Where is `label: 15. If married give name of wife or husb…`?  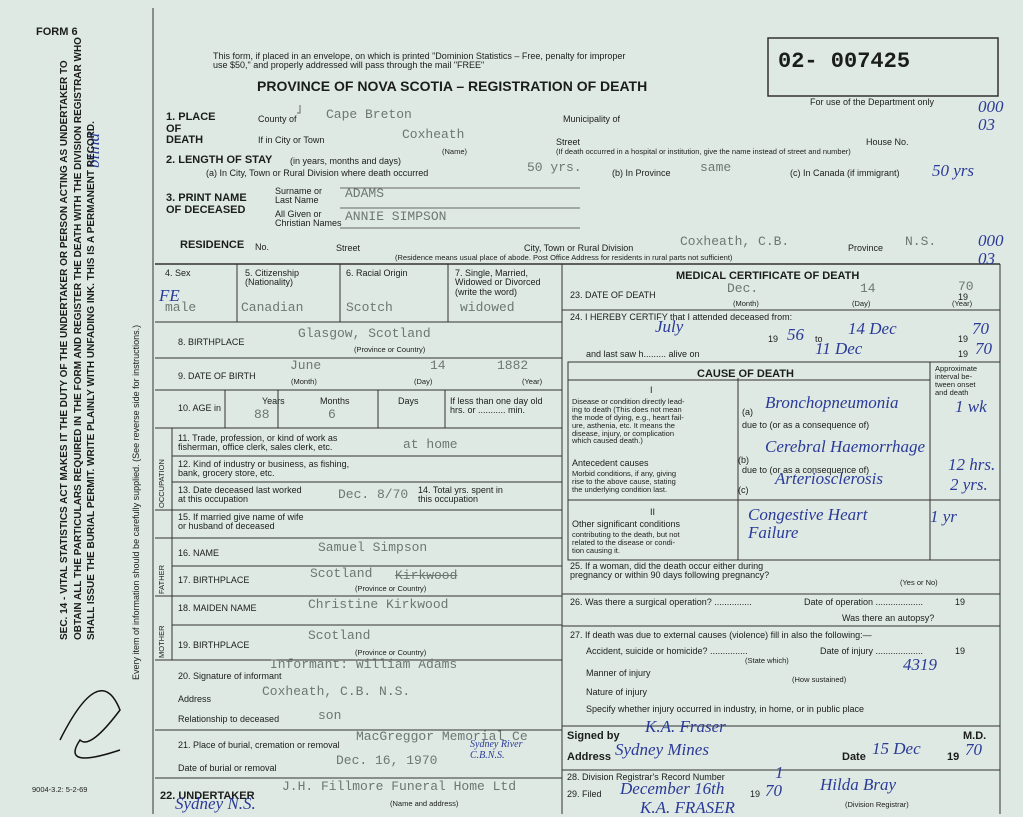
label: 15. If married give name of wife or husb… is located at coordinates (241, 522).